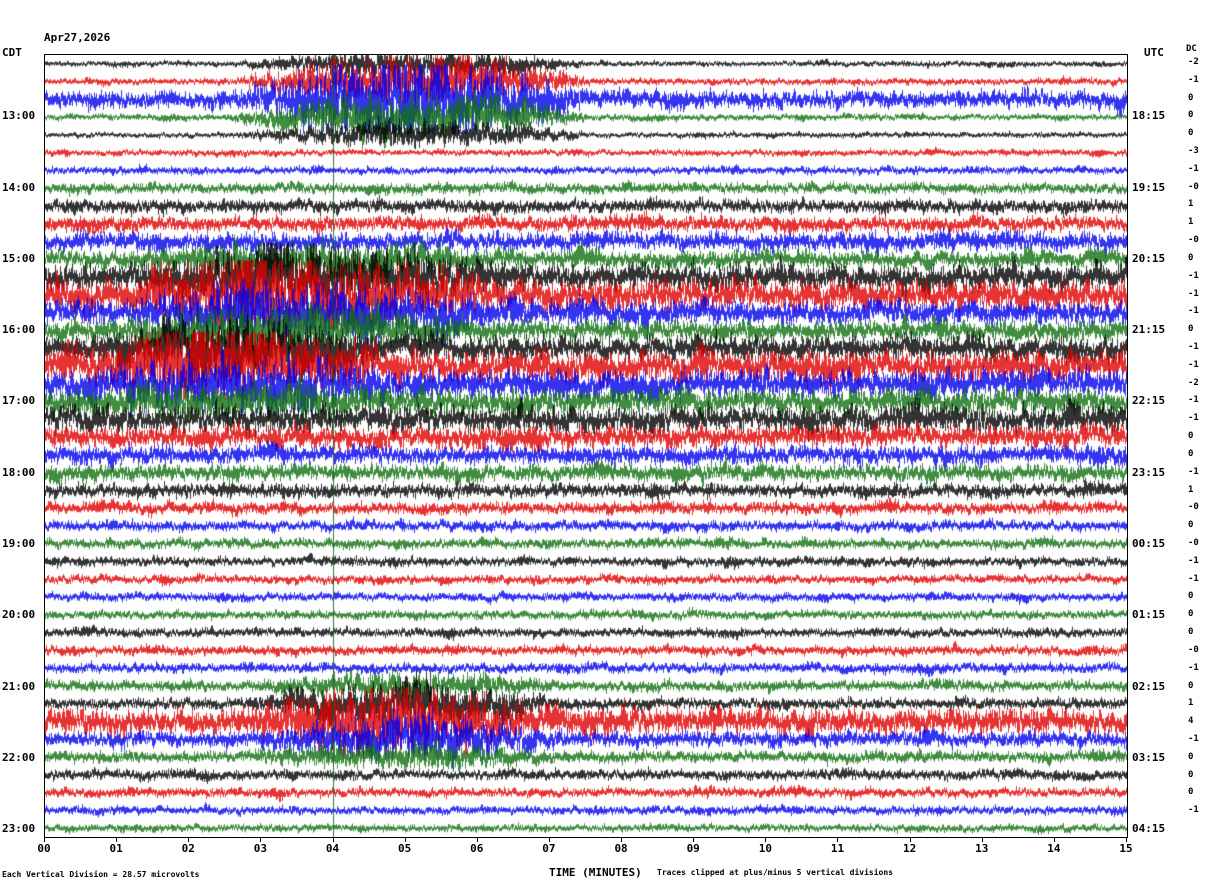  Describe the element at coordinates (260, 848) in the screenshot. I see `x-axis-tick: 03` at that location.